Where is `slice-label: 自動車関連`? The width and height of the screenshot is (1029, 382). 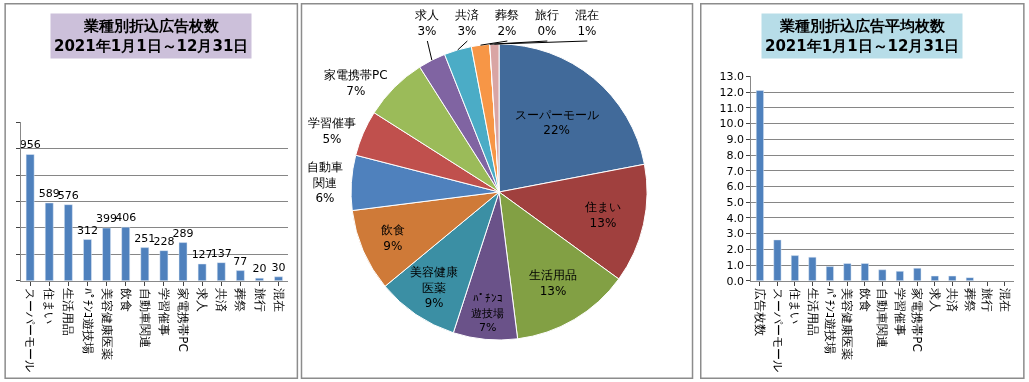 slice-label: 自動車関連 is located at coordinates (325, 175).